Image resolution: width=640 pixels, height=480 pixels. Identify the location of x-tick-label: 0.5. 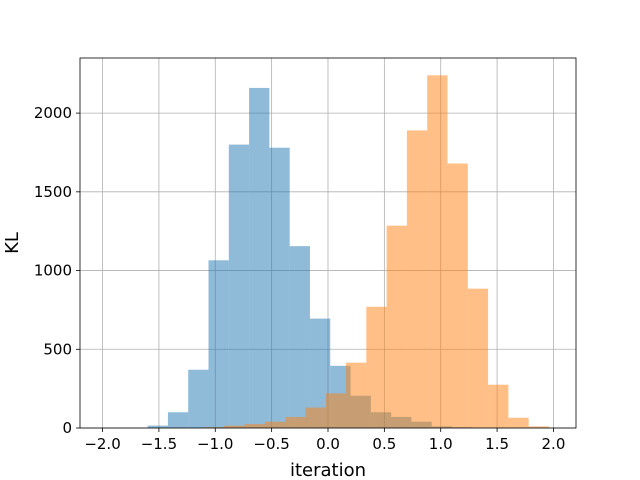
(384, 444).